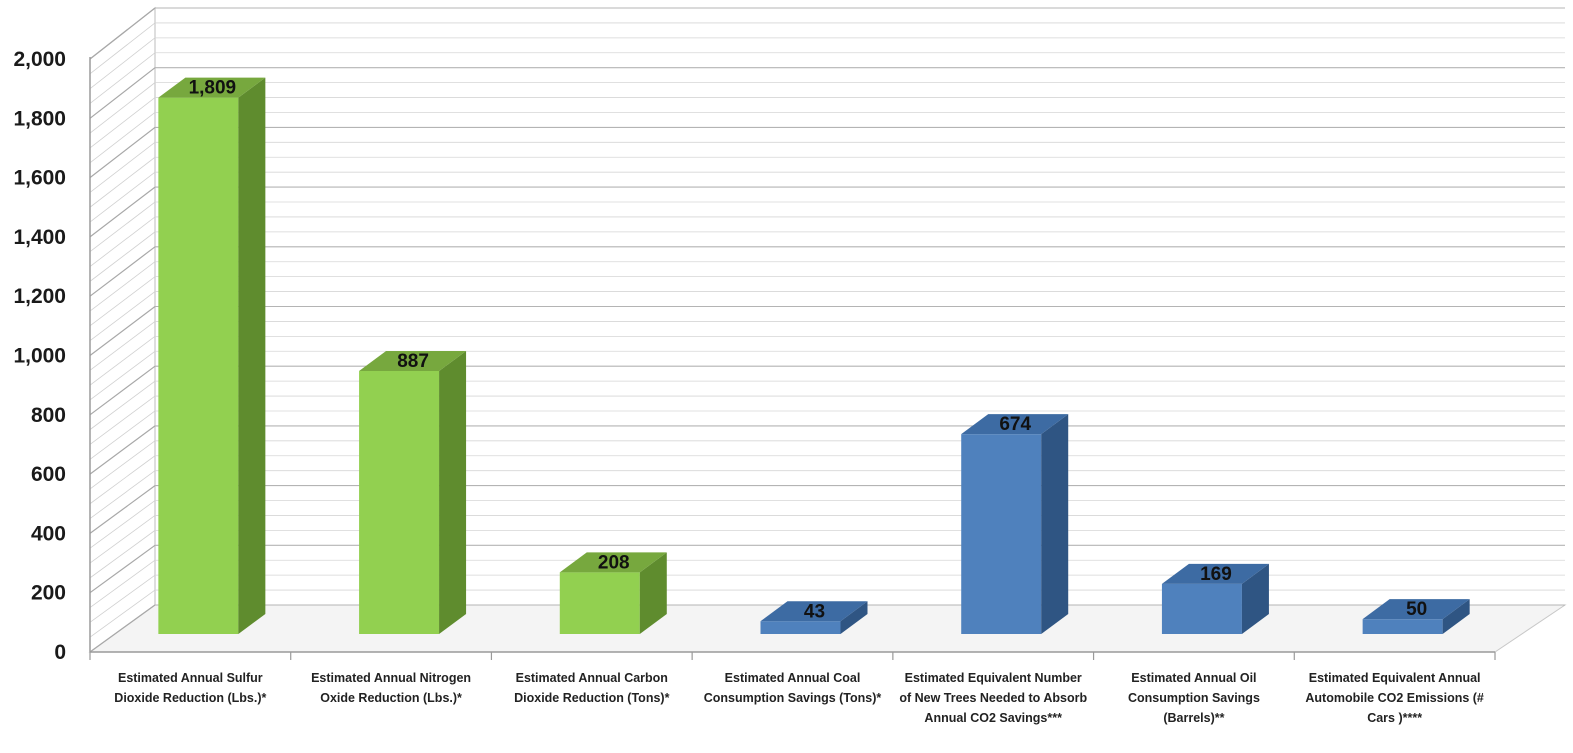 Image resolution: width=1573 pixels, height=753 pixels. Describe the element at coordinates (60, 652) in the screenshot. I see `y-tick-label: 0` at that location.